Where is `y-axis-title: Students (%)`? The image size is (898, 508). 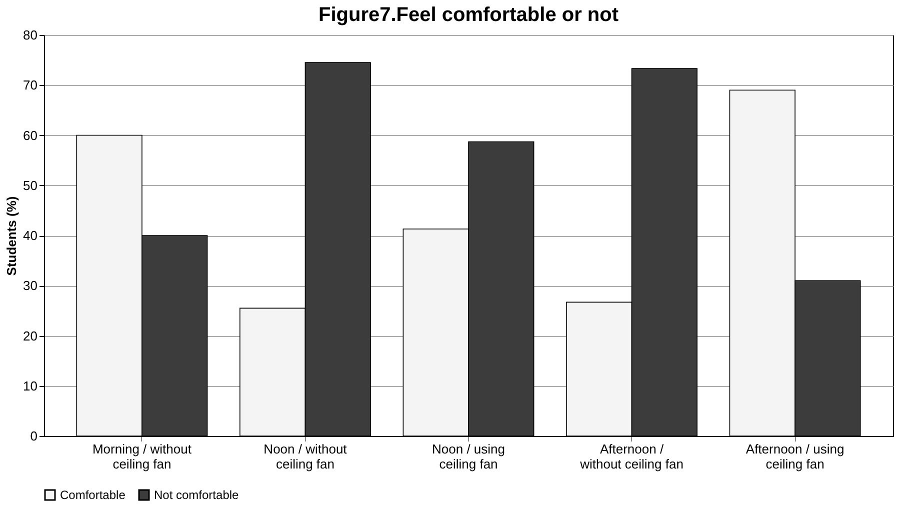
y-axis-title: Students (%) is located at coordinates (12, 236).